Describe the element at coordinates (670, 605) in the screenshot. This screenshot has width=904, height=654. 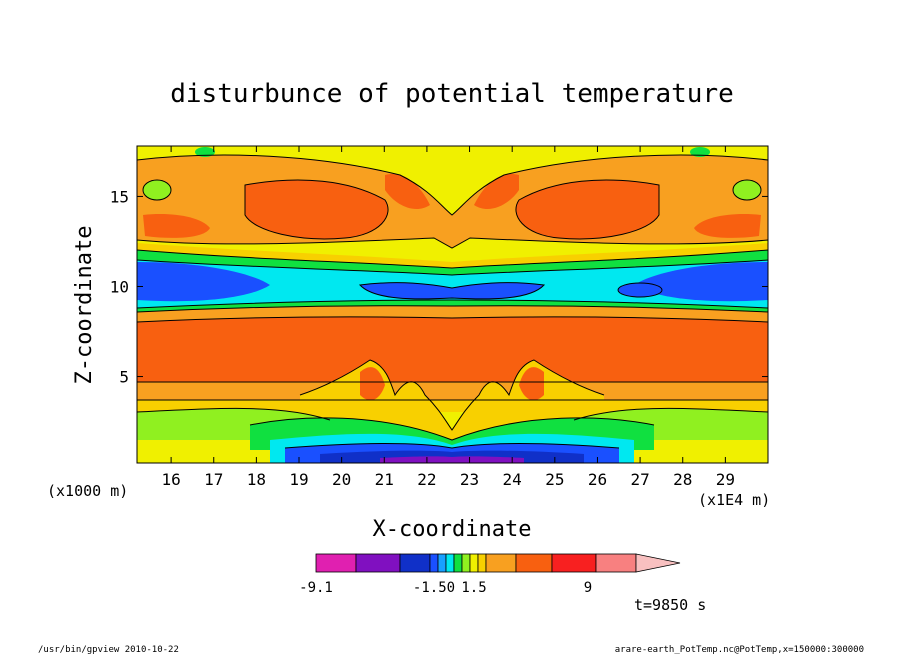
I see `time-annotation: t=9850 s` at that location.